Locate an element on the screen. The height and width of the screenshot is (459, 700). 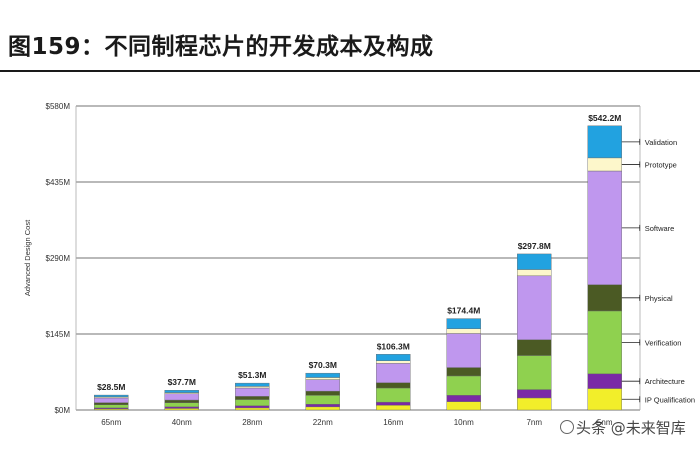
bar-total-label: $297.8M is located at coordinates (534, 246).